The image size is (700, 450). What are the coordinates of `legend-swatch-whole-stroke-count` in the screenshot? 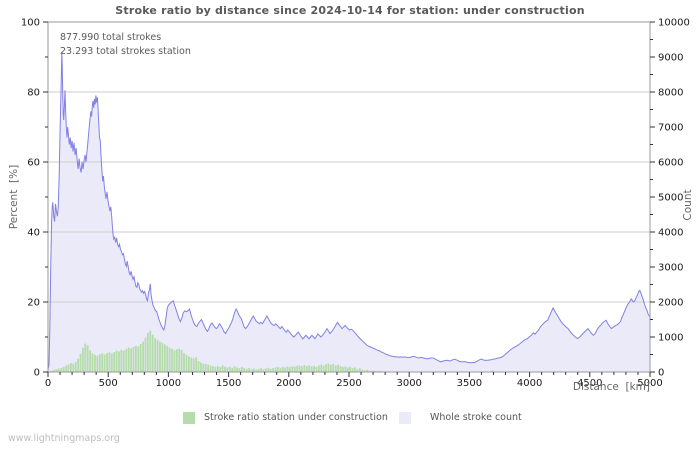 It's located at (405, 418).